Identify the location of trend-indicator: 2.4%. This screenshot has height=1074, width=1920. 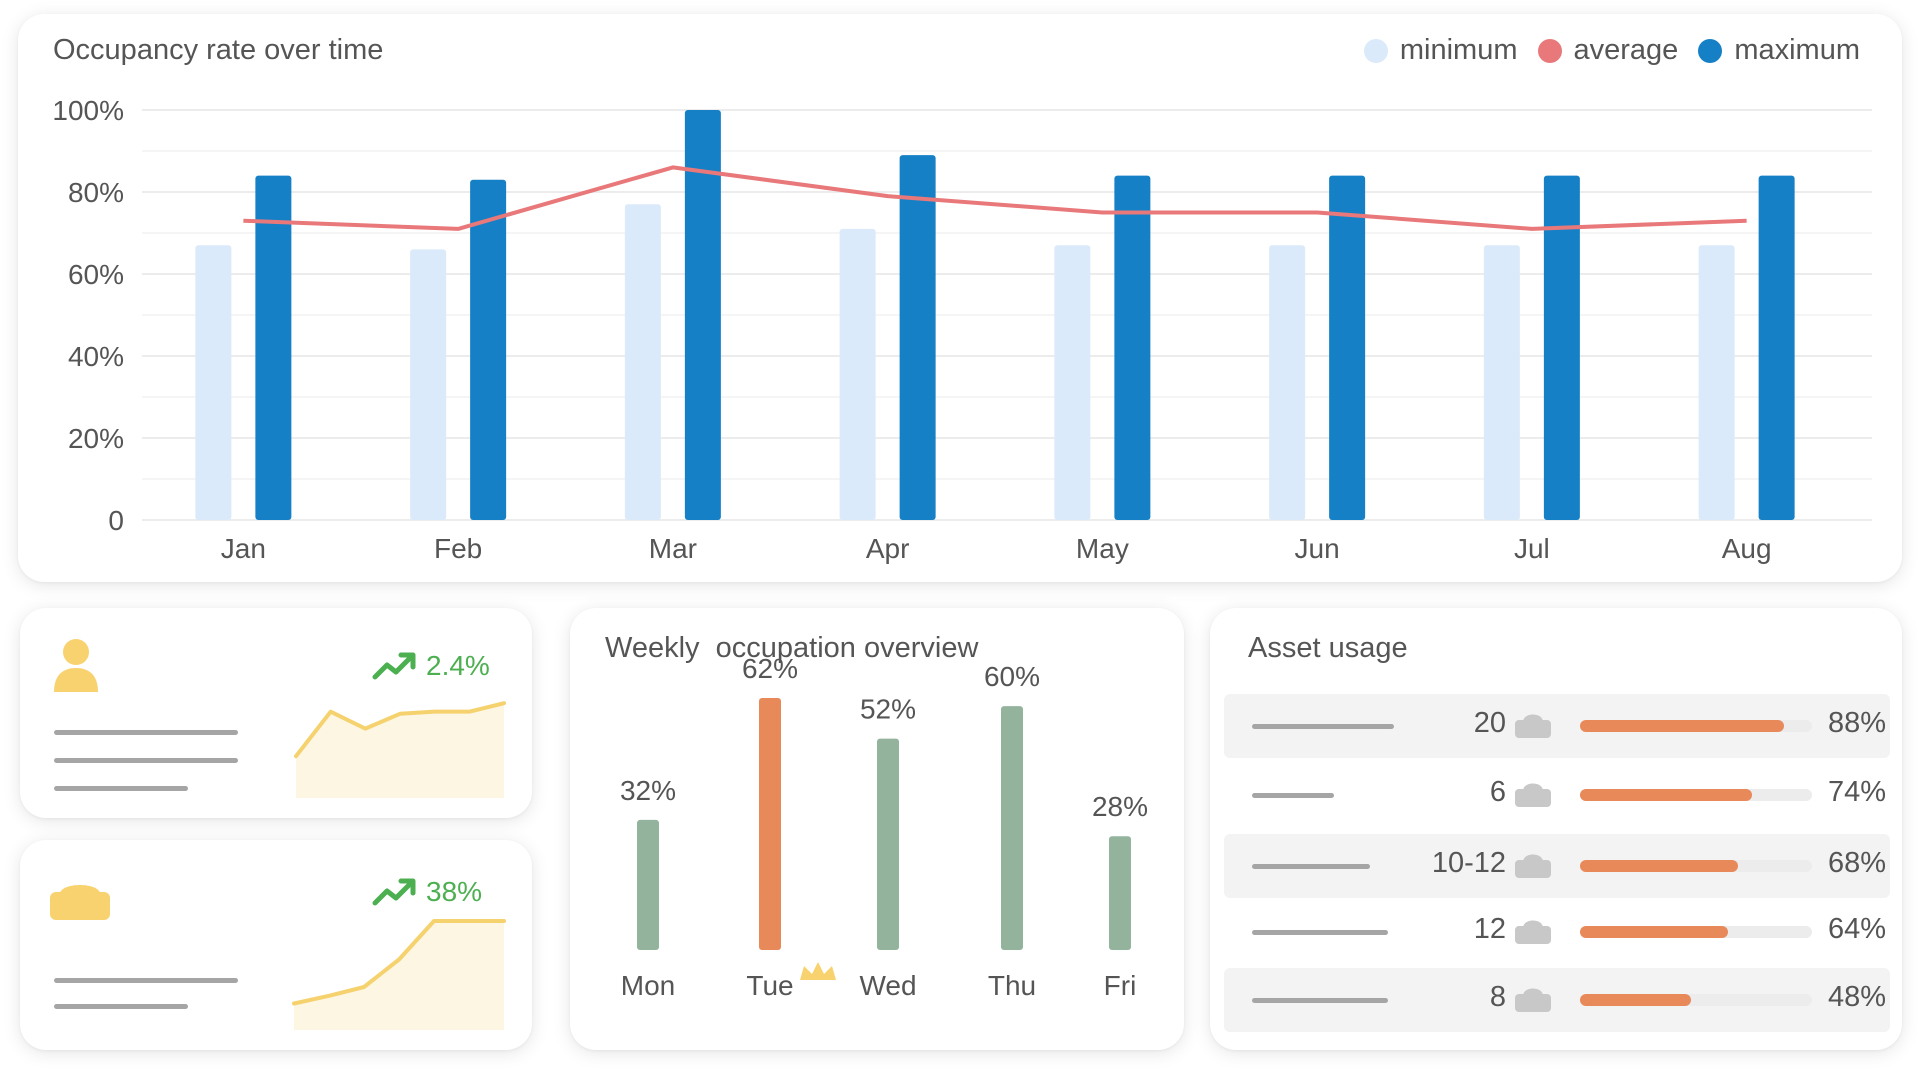
(431, 666).